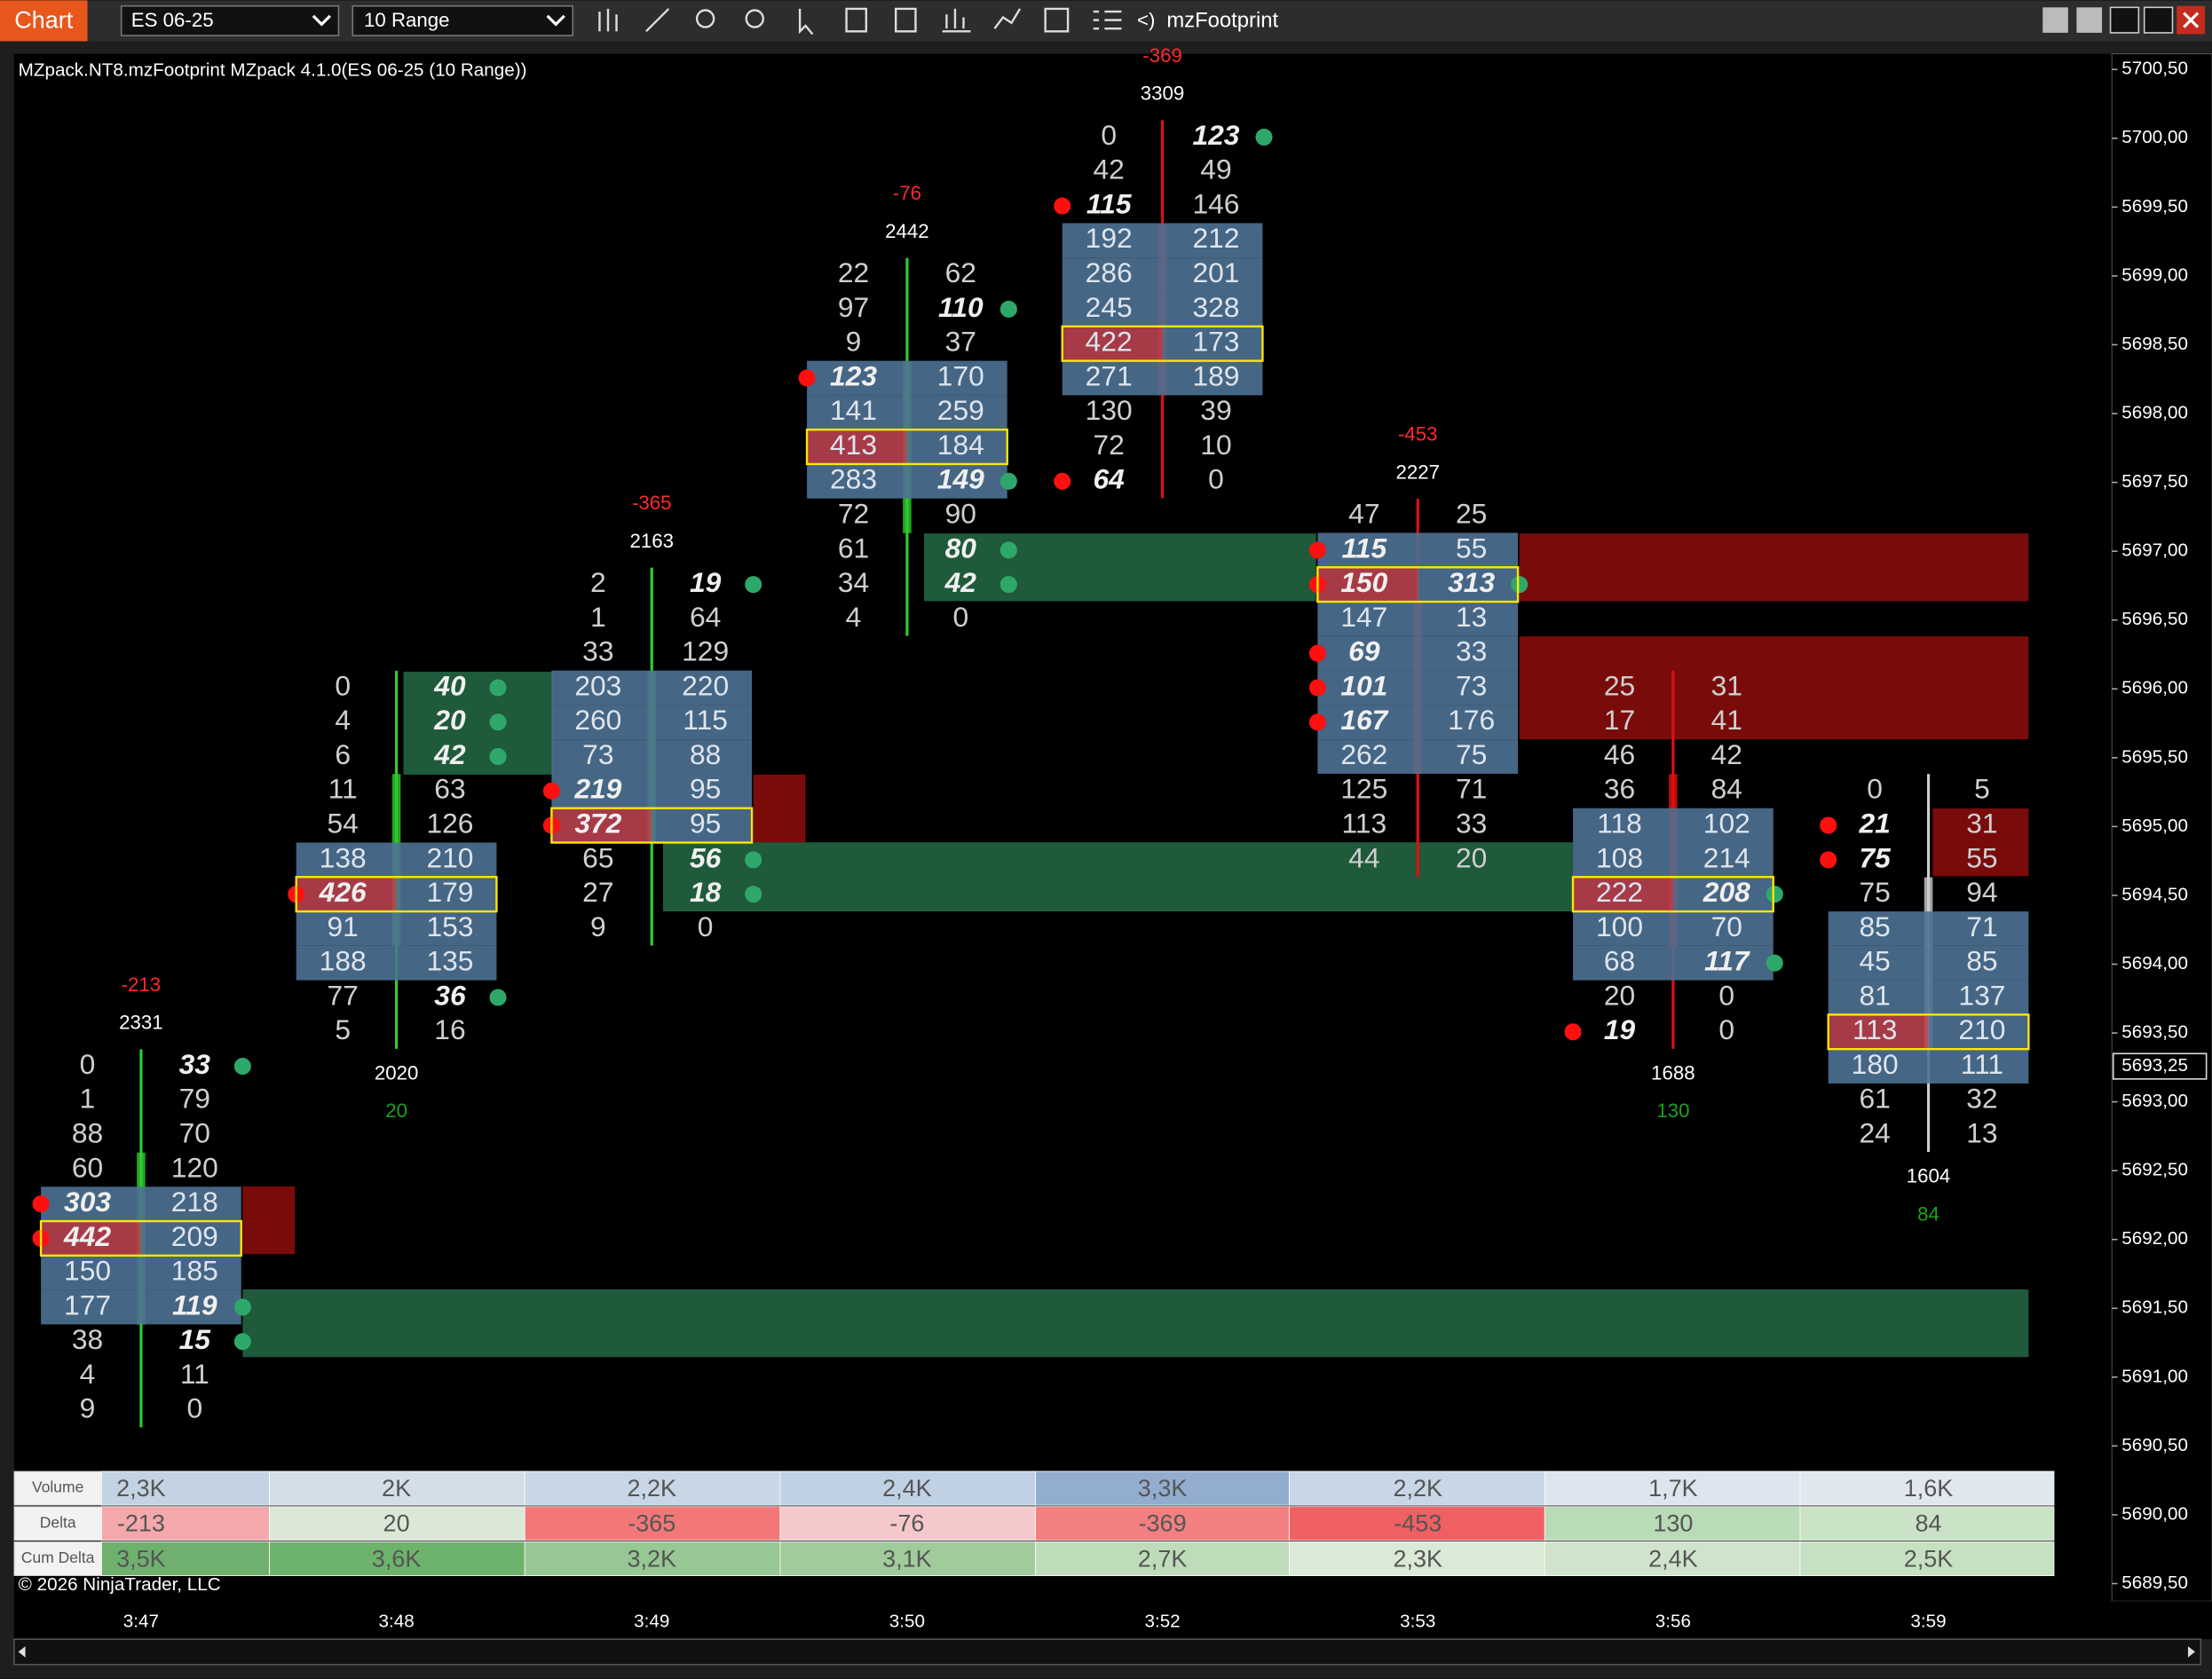  I want to click on bid-volume: 27, so click(597, 892).